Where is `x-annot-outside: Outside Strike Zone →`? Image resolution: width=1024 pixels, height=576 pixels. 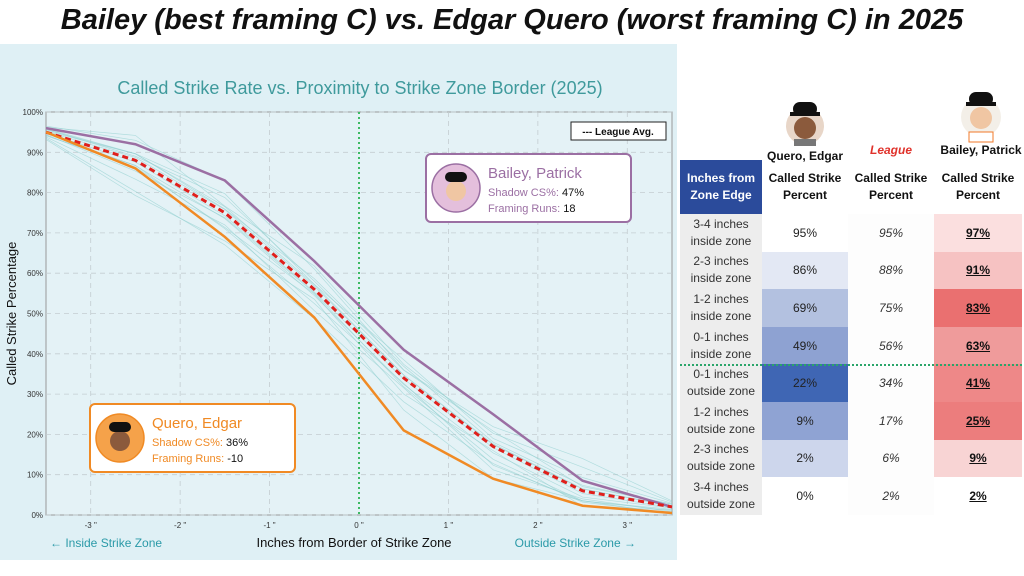 x-annot-outside: Outside Strike Zone → is located at coordinates (575, 543).